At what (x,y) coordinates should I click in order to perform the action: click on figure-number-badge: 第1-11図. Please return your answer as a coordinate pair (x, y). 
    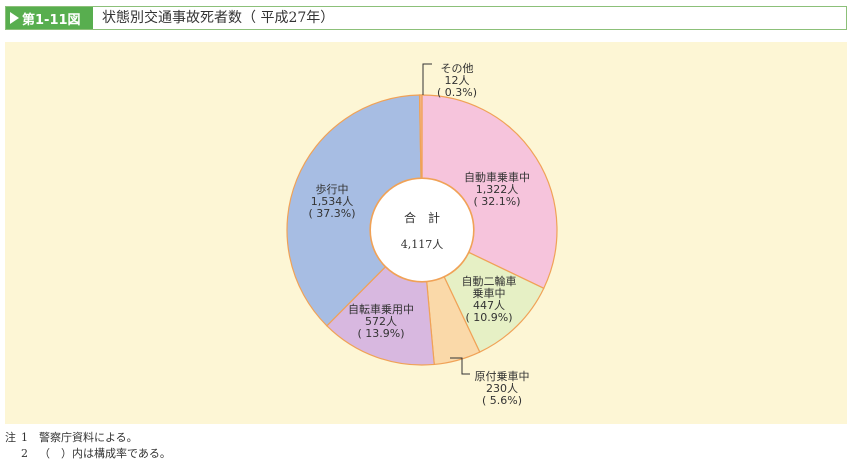
    Looking at the image, I should click on (49, 18).